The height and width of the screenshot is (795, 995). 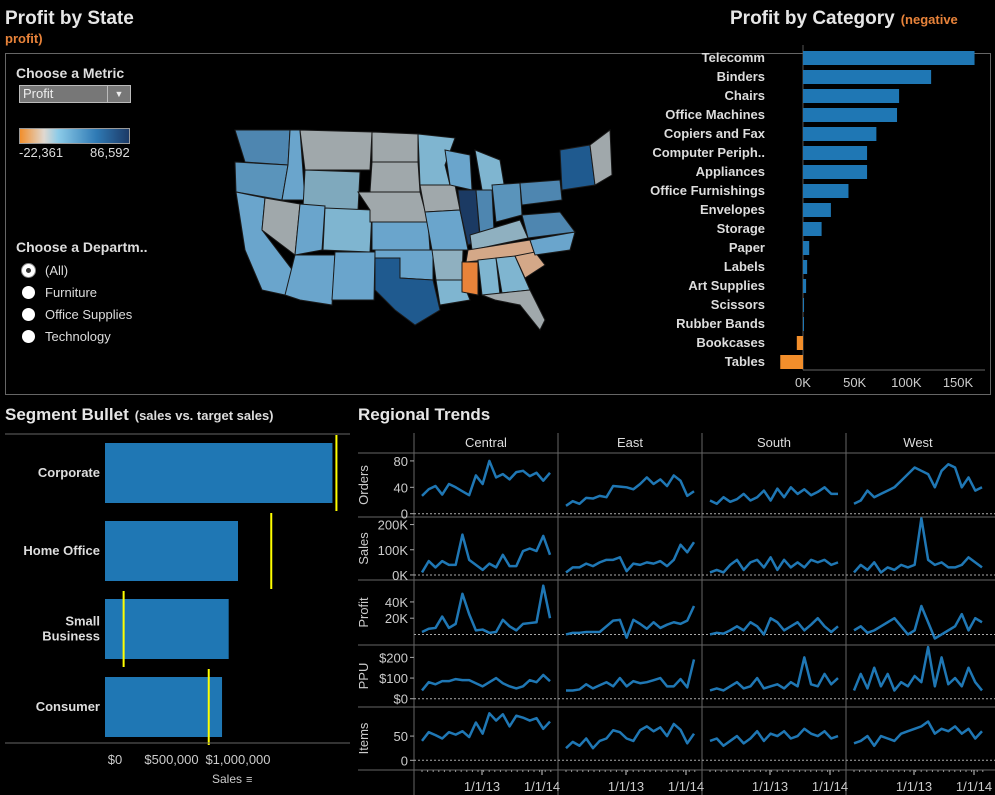 I want to click on column-header: South, so click(x=774, y=442).